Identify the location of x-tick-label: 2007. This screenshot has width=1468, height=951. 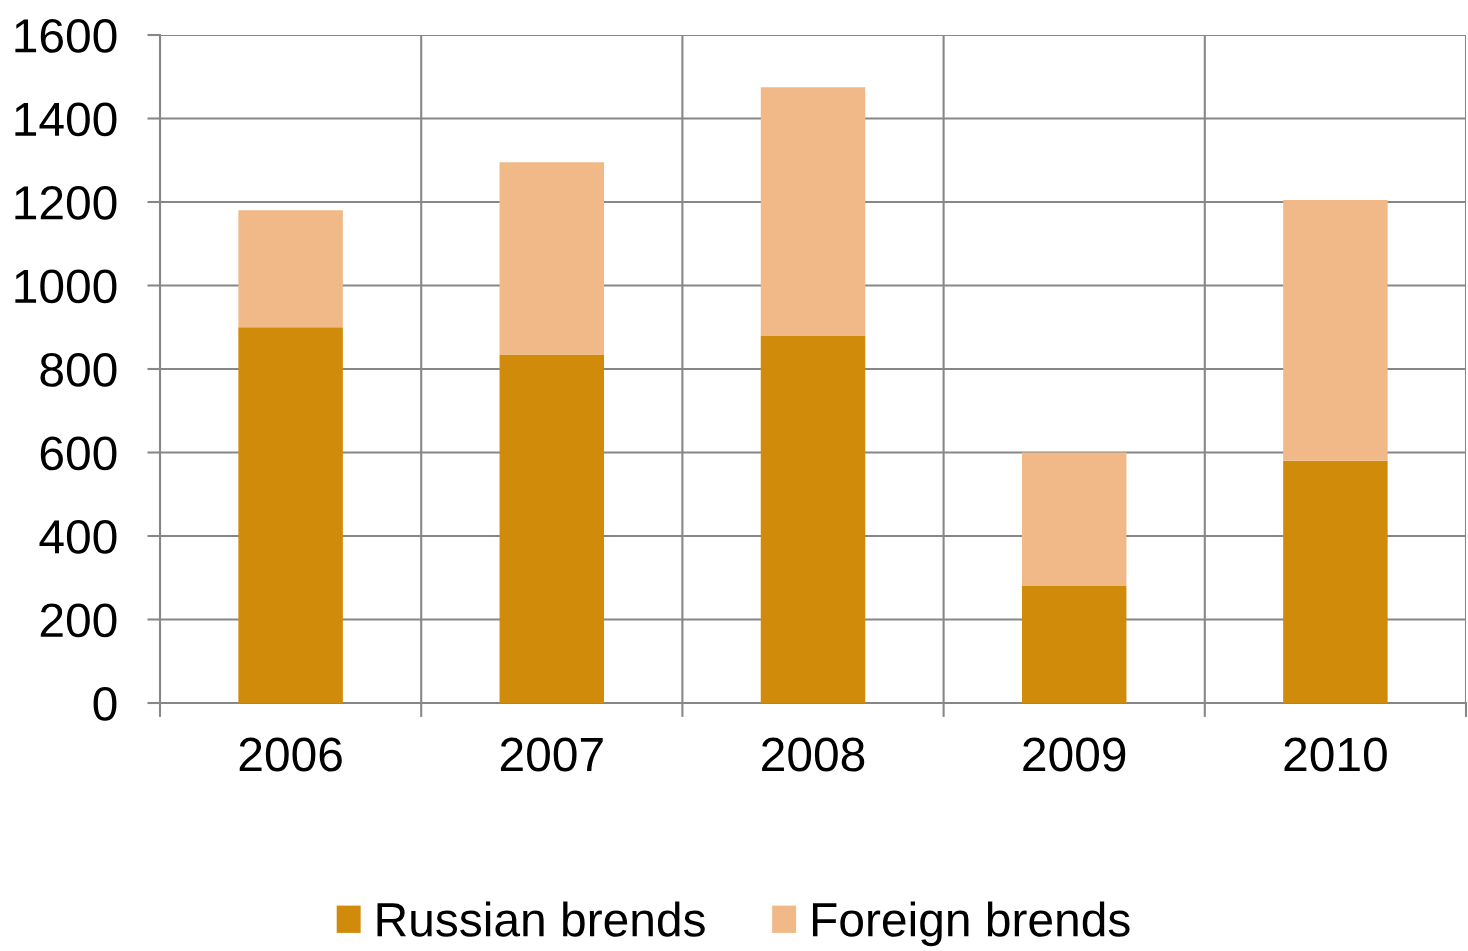
(551, 754).